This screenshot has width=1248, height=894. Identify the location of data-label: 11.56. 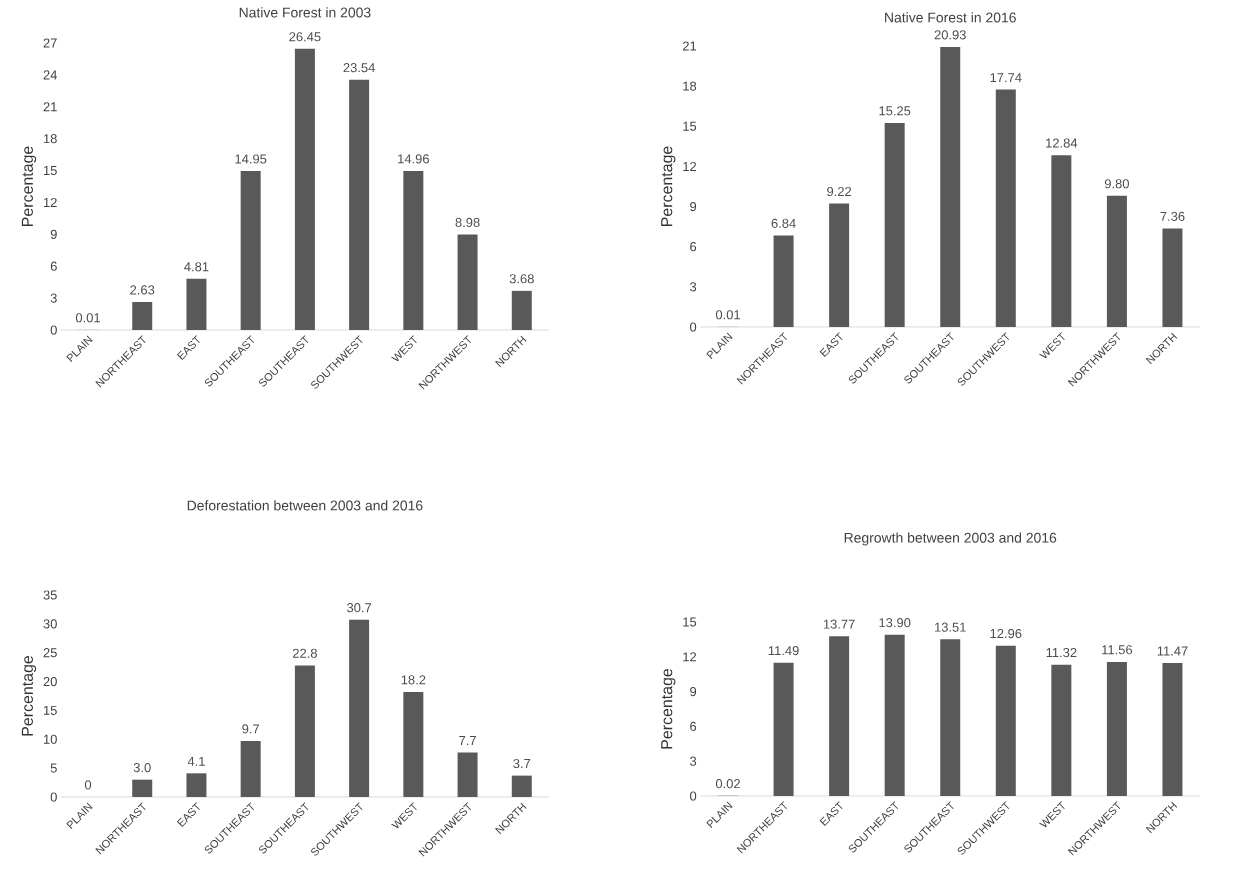
(1117, 650).